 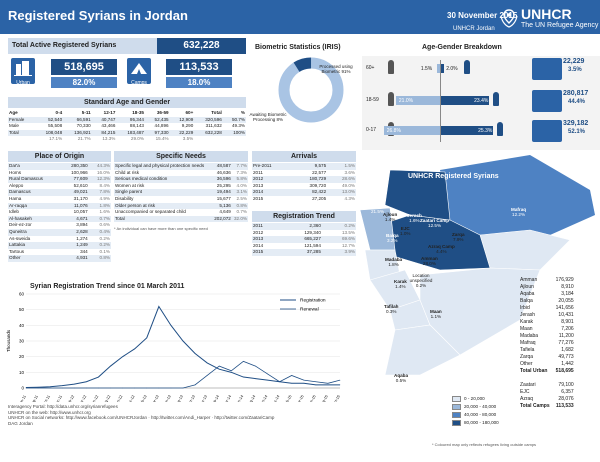 I want to click on needs-cell: Child at risk, so click(x=127, y=172).